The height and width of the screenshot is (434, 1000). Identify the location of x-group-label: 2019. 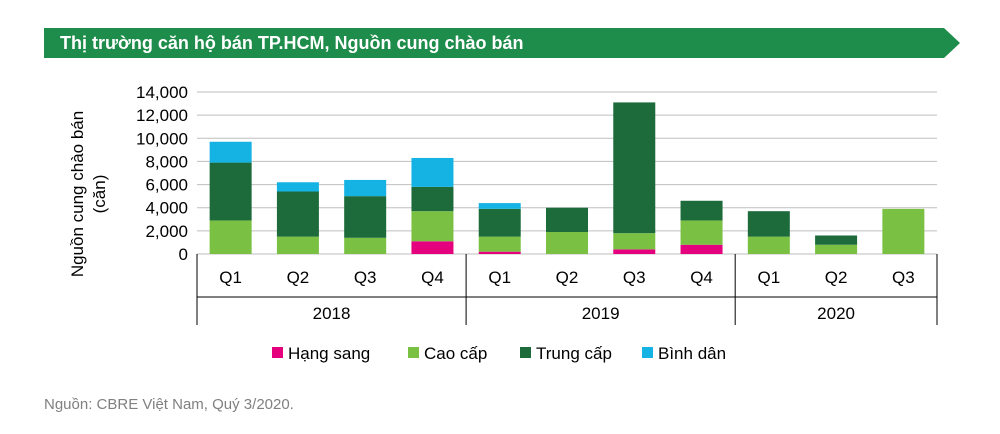
(601, 313).